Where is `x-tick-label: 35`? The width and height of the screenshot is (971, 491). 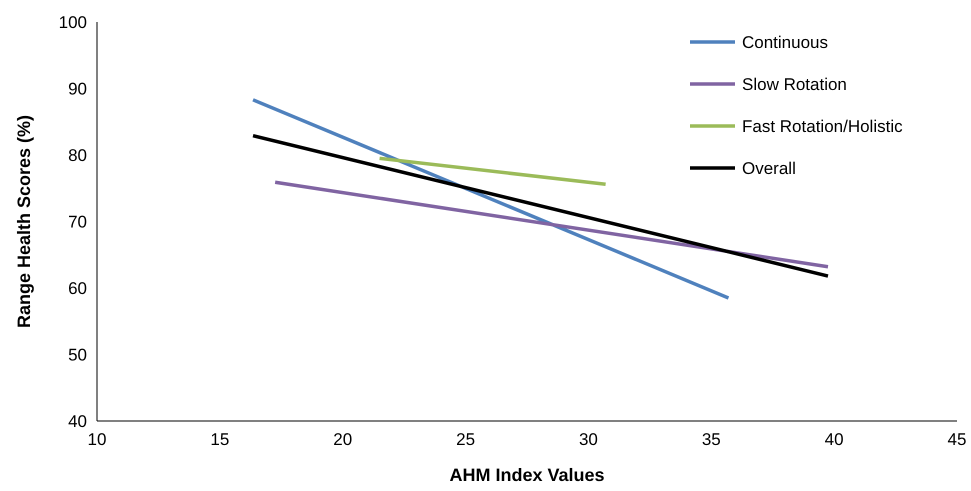 x-tick-label: 35 is located at coordinates (711, 439).